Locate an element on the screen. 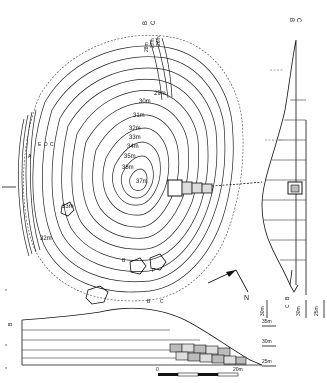 The height and width of the screenshot is (383, 327). contour-label-34m: 34m is located at coordinates (133, 147).